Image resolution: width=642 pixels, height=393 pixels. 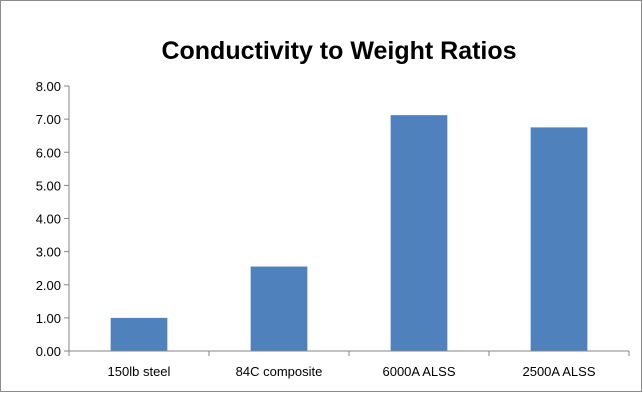 What do you see at coordinates (48, 318) in the screenshot?
I see `y-tick-label: 1.00` at bounding box center [48, 318].